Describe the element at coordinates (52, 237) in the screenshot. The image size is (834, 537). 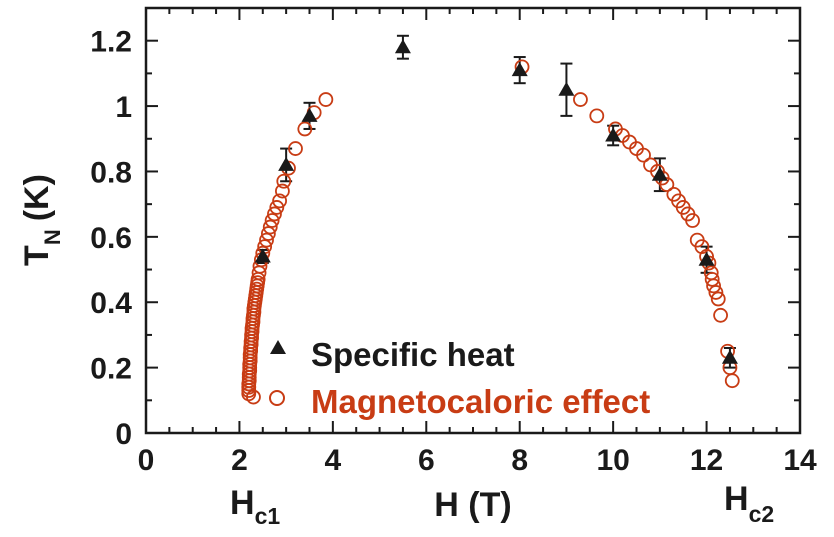
I see `y-axis-label-subscript: N` at that location.